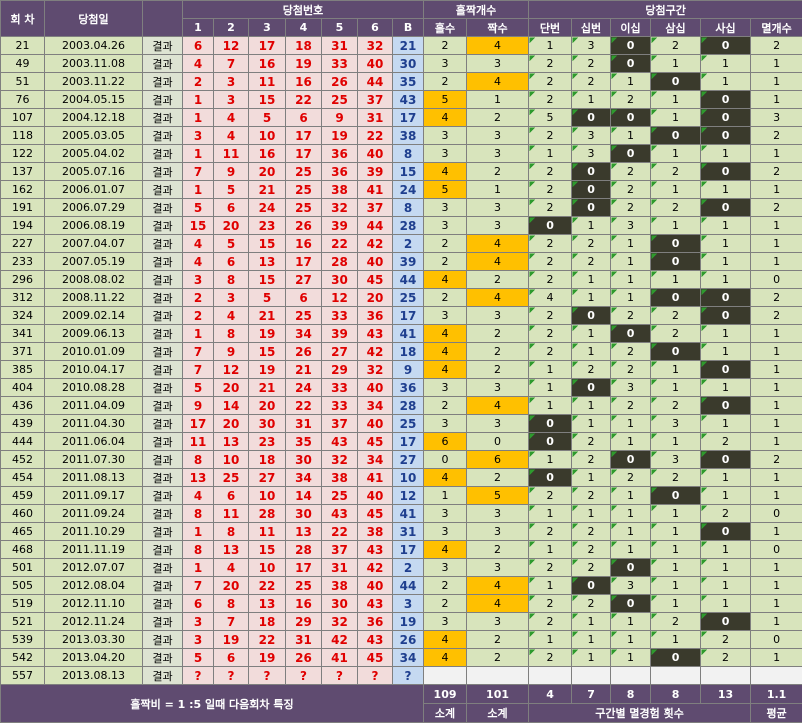  Describe the element at coordinates (303, 603) in the screenshot. I see `number: 16` at that location.